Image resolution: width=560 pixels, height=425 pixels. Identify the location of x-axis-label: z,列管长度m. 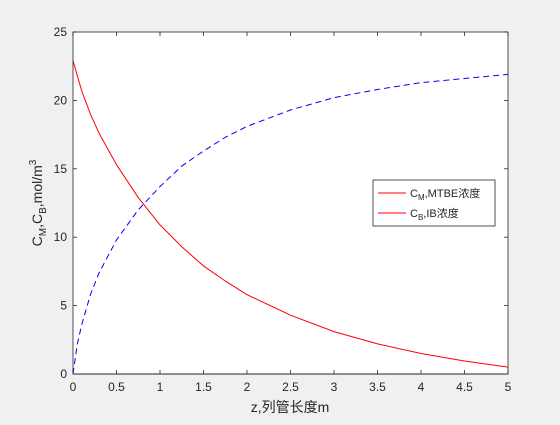
(290, 407).